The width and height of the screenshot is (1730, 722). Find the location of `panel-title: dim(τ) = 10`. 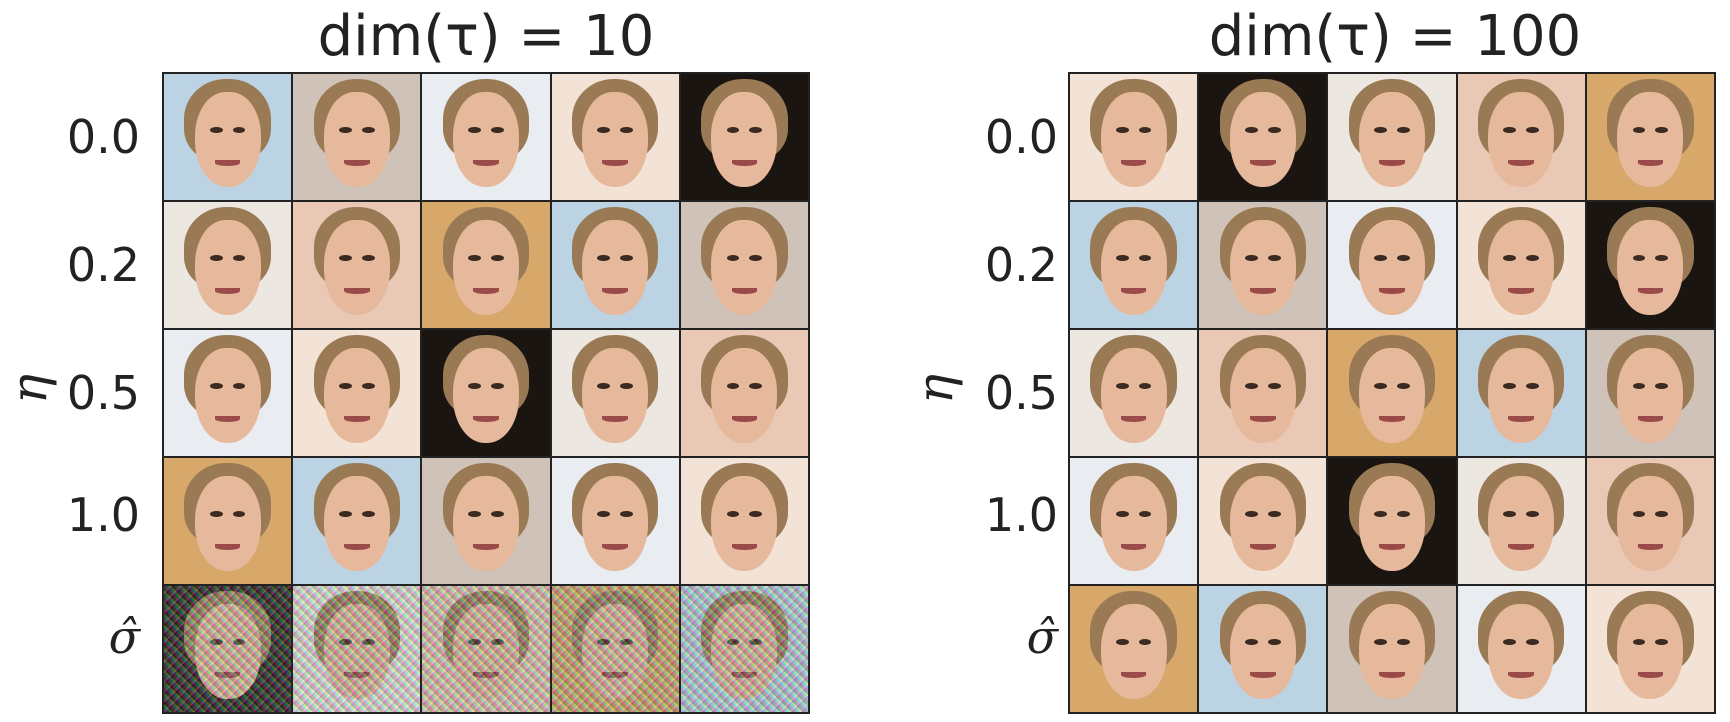

panel-title: dim(τ) = 10 is located at coordinates (486, 36).